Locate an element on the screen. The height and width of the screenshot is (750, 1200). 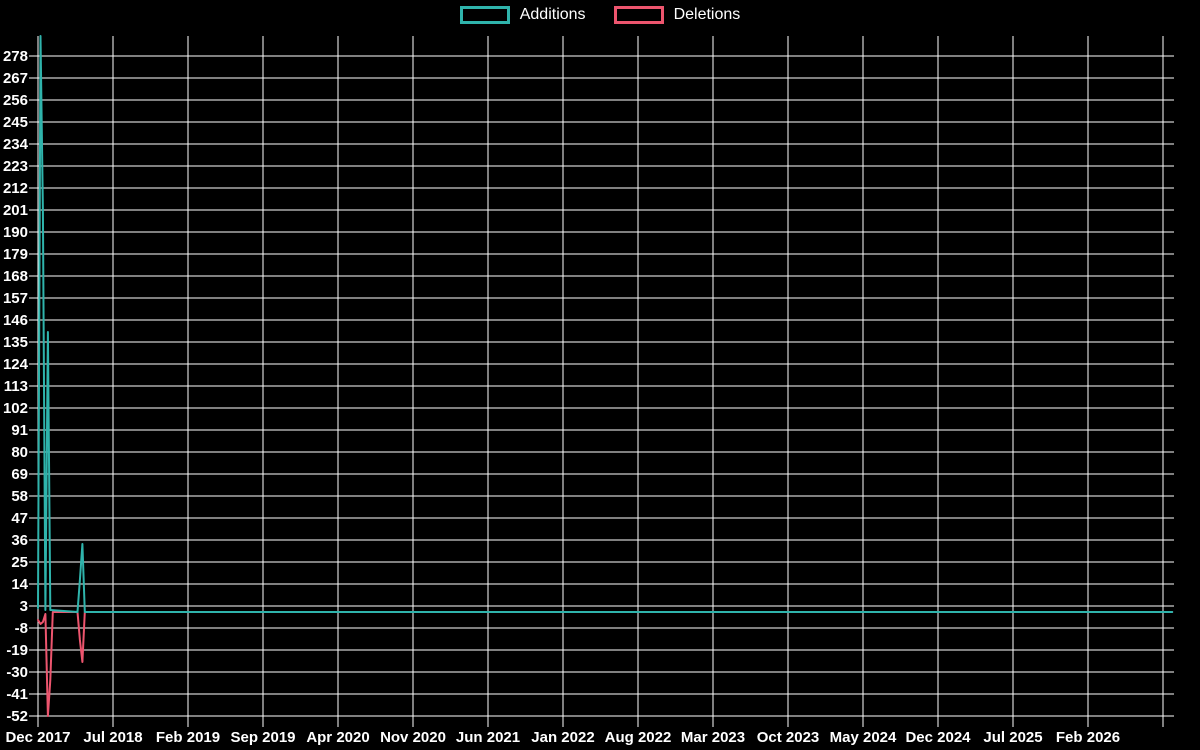
series-line-deletions is located at coordinates (605, 664).